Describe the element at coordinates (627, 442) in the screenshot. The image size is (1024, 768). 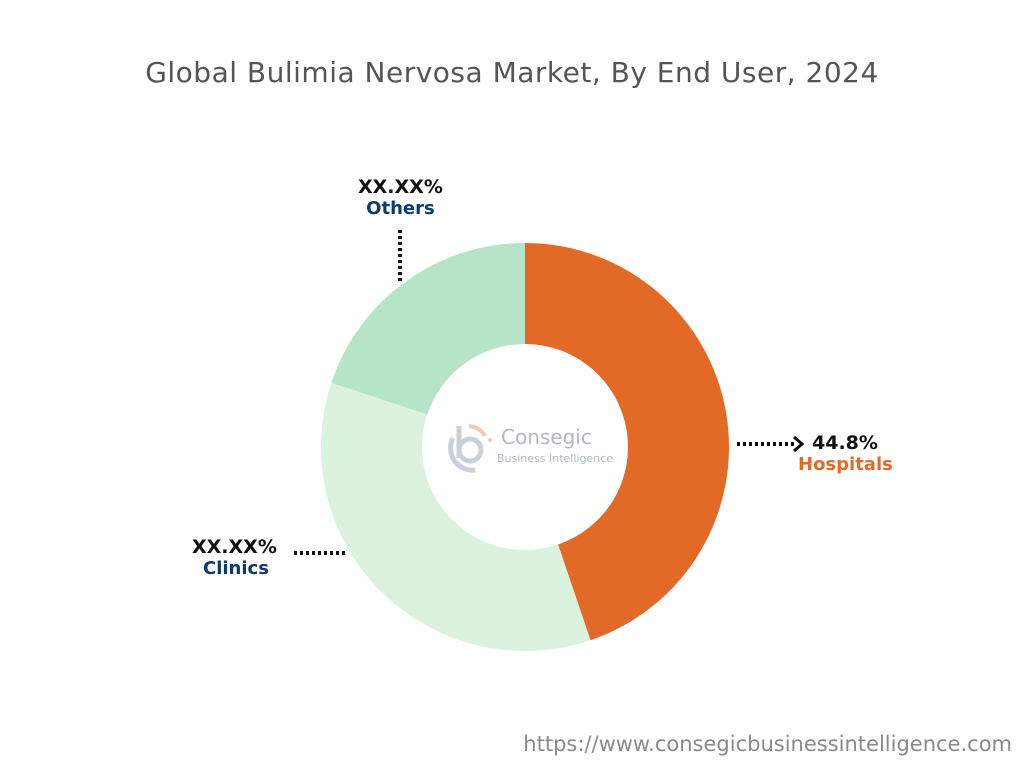
I see `slice-hospitals` at that location.